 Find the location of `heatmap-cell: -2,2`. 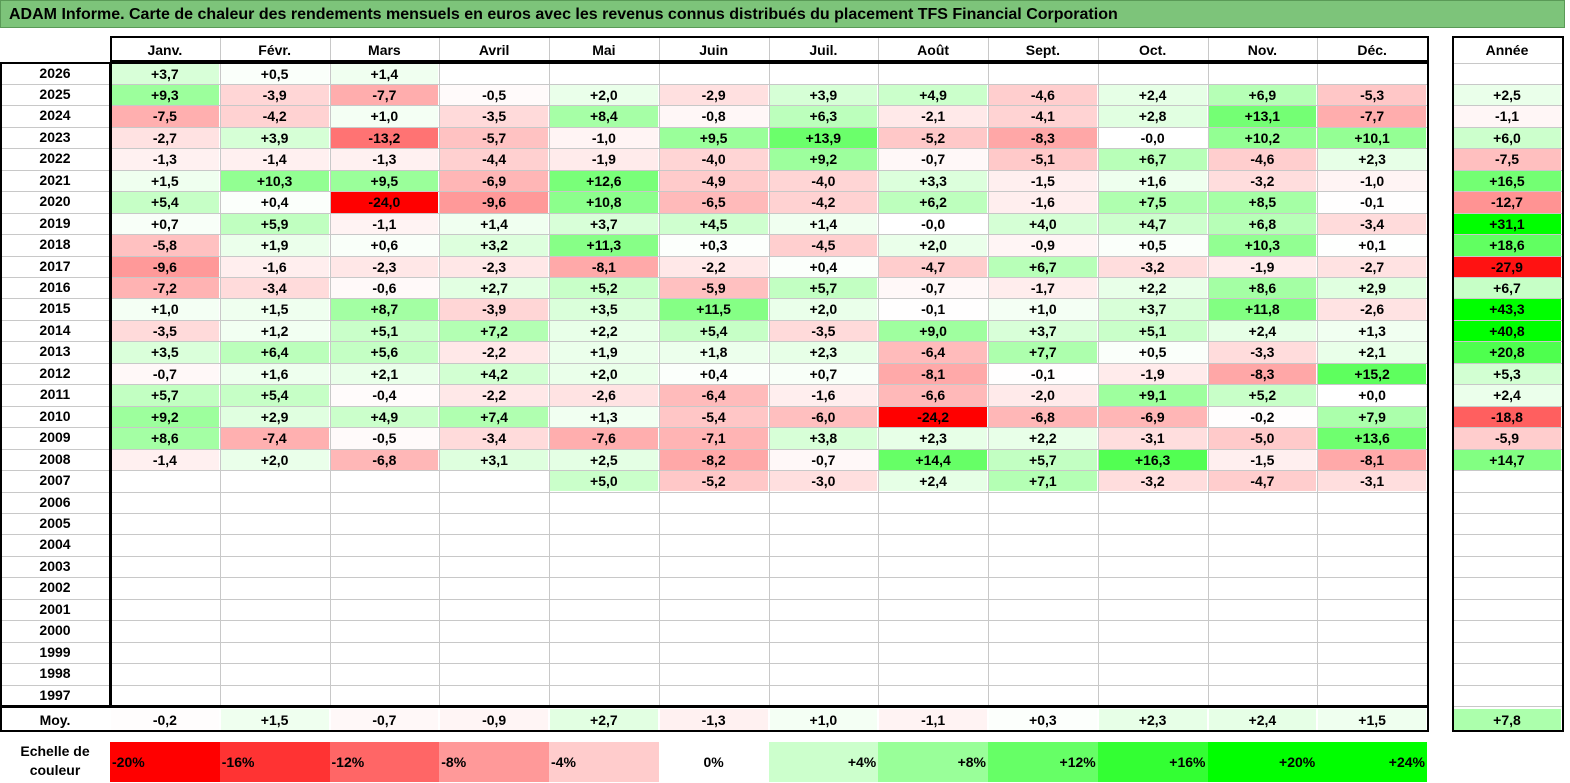

heatmap-cell: -2,2 is located at coordinates (713, 266).